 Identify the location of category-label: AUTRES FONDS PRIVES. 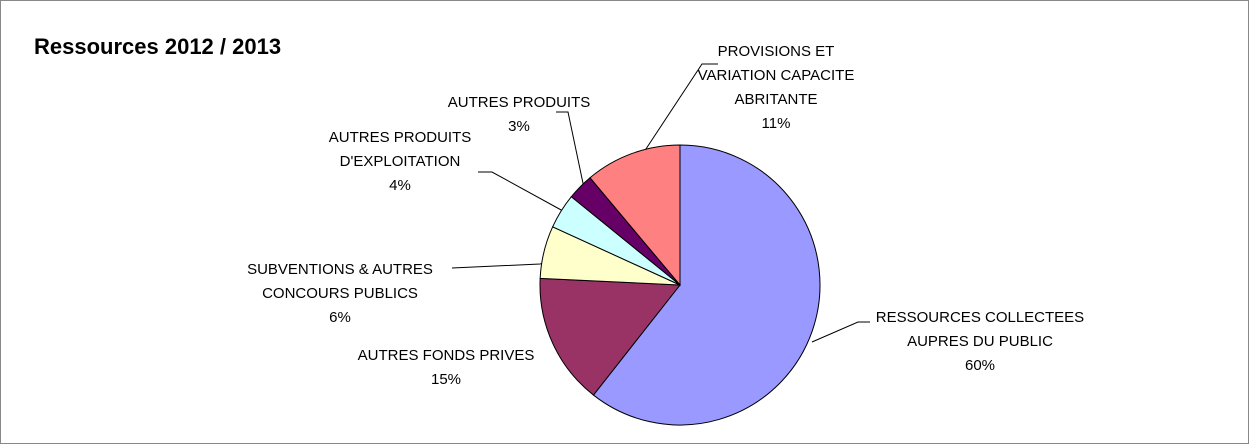
(446, 355).